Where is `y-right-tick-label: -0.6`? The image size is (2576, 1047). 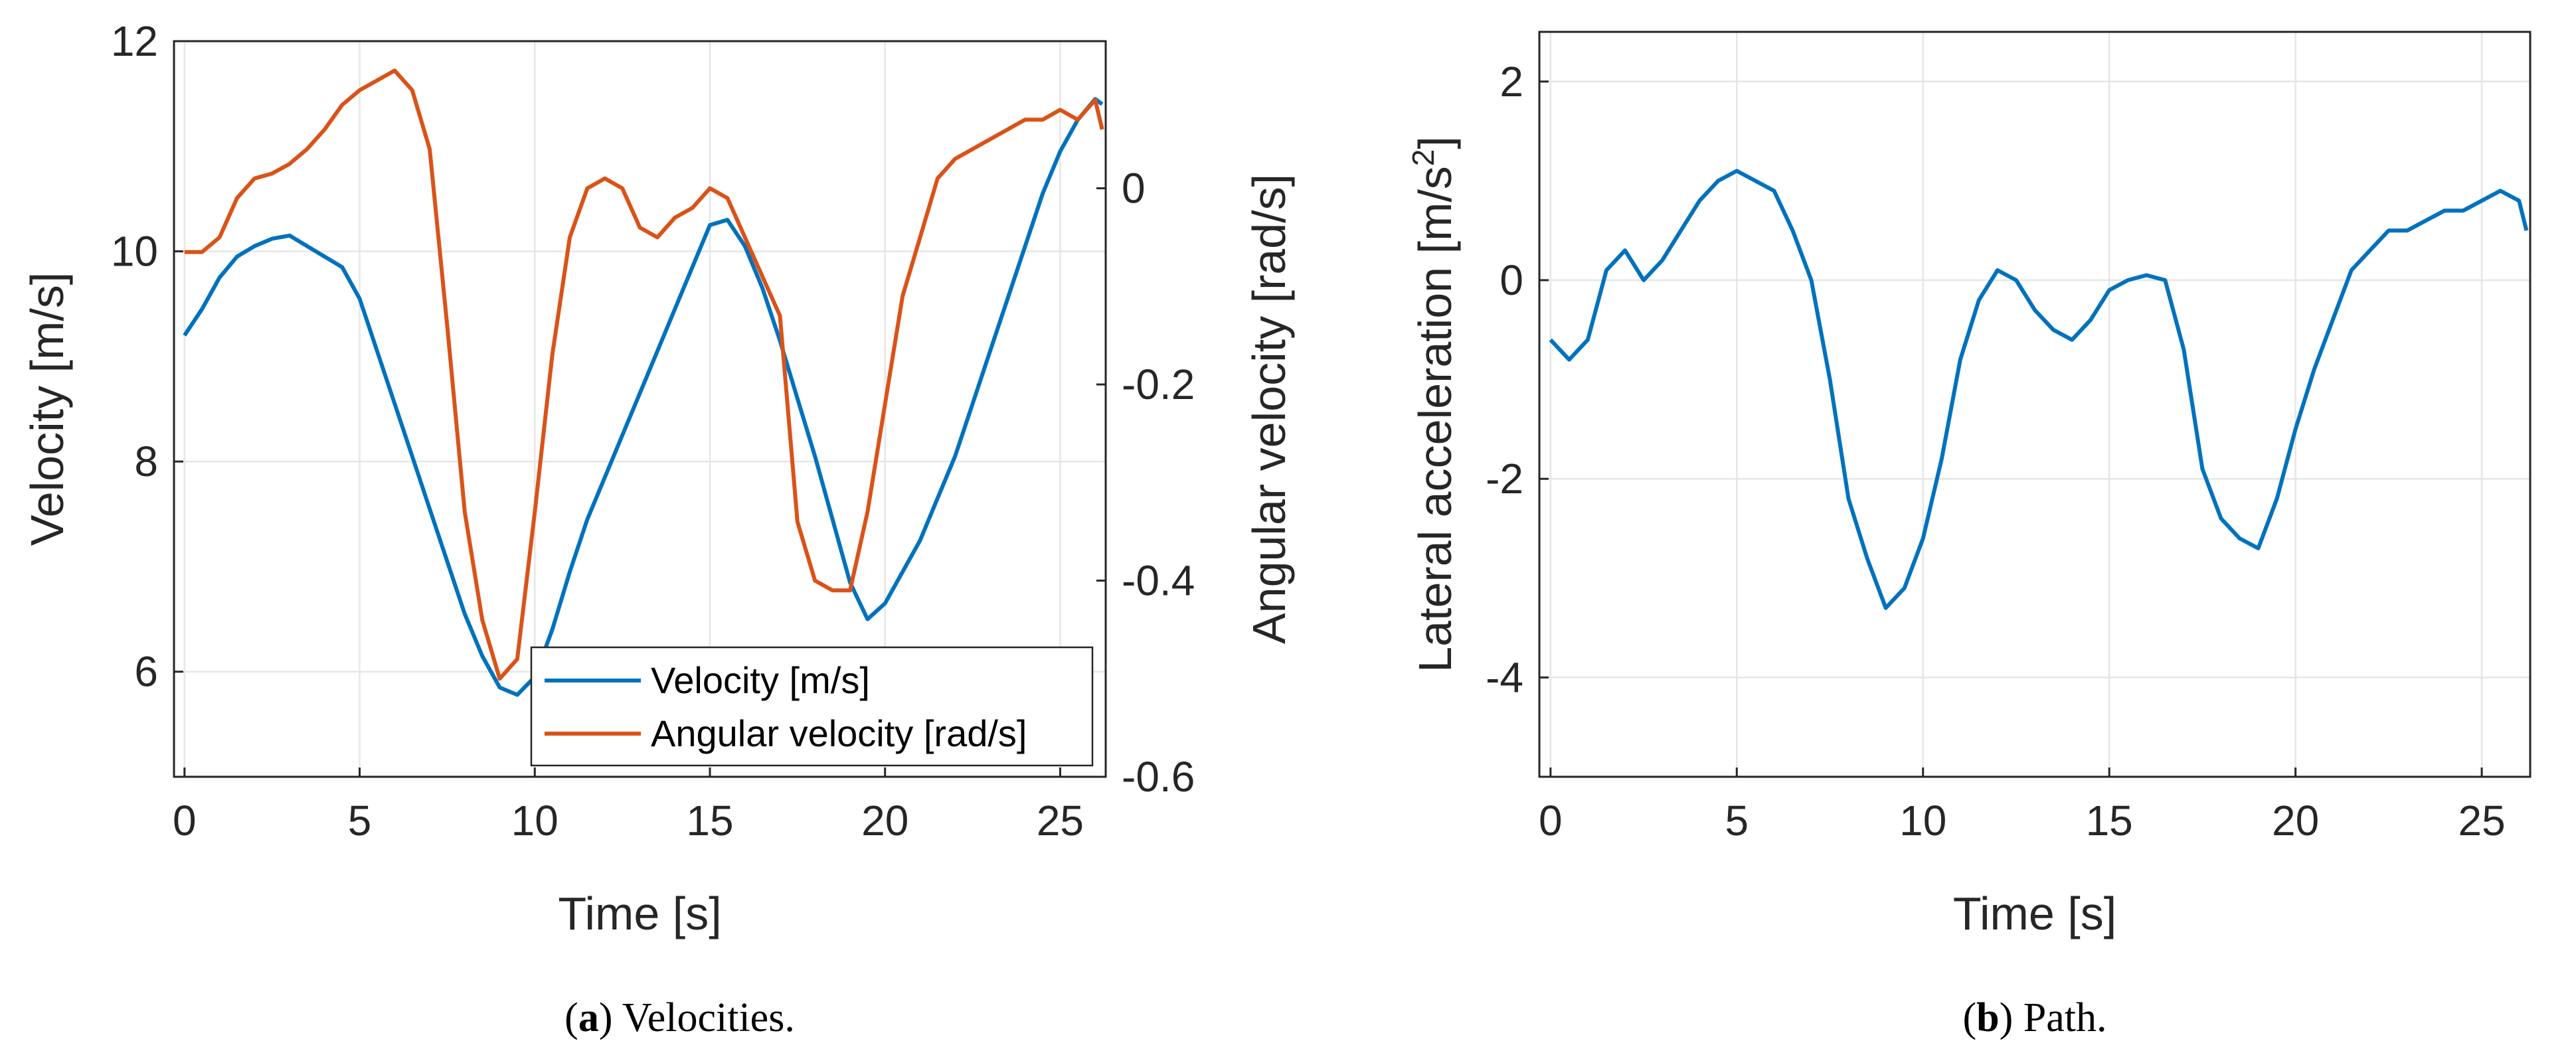
y-right-tick-label: -0.6 is located at coordinates (1158, 777).